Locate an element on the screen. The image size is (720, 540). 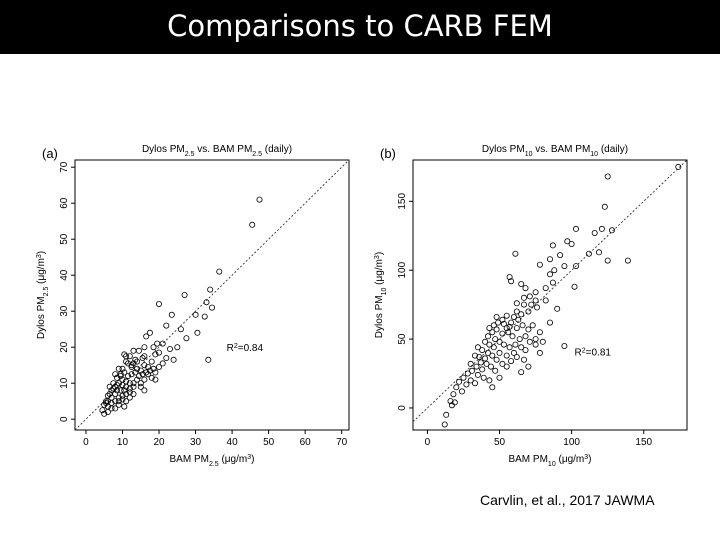
y-tick-label: 0 is located at coordinates (402, 408).